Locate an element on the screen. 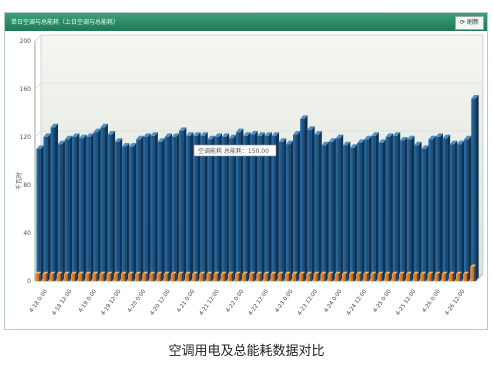 The height and width of the screenshot is (367, 493). gridline-diagonal is located at coordinates (38, 38).